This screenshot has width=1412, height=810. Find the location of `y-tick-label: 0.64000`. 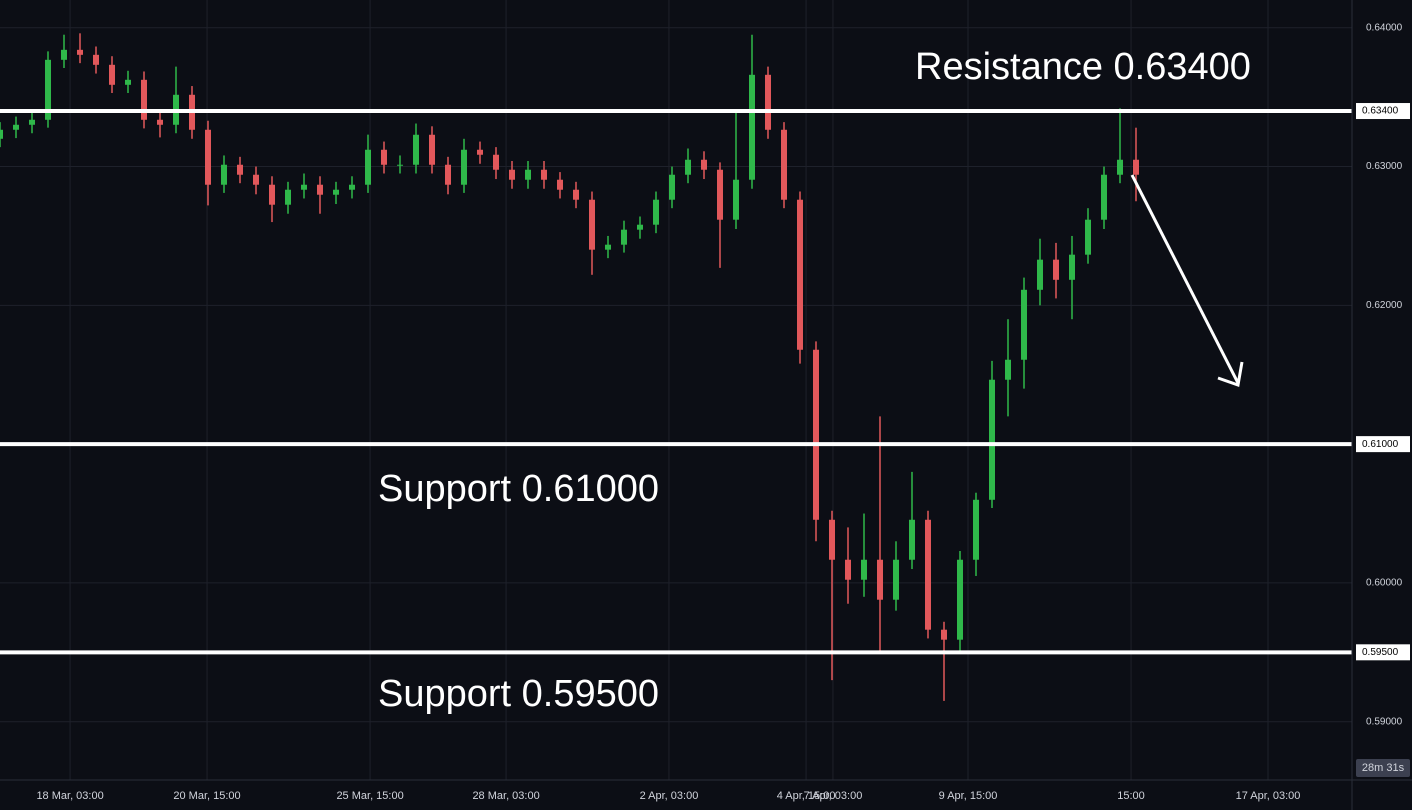

y-tick-label: 0.64000 is located at coordinates (1384, 27).